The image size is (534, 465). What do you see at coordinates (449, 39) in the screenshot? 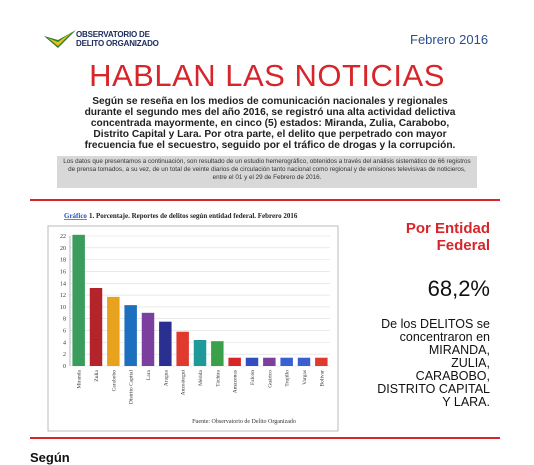
I see `date: Febrero 2016` at bounding box center [449, 39].